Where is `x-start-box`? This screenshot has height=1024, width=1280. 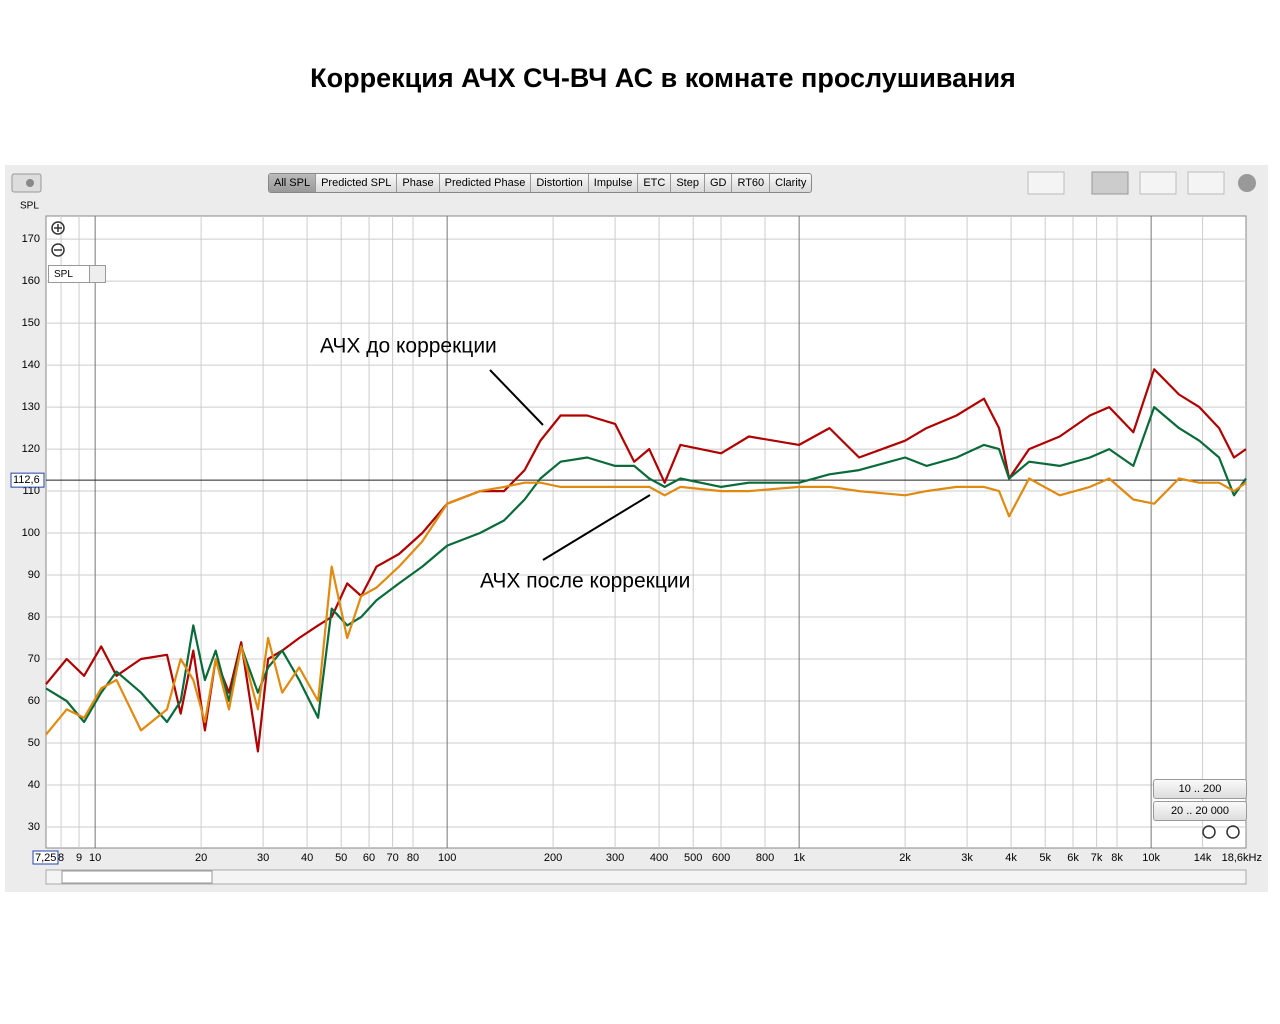 x-start-box is located at coordinates (45, 857).